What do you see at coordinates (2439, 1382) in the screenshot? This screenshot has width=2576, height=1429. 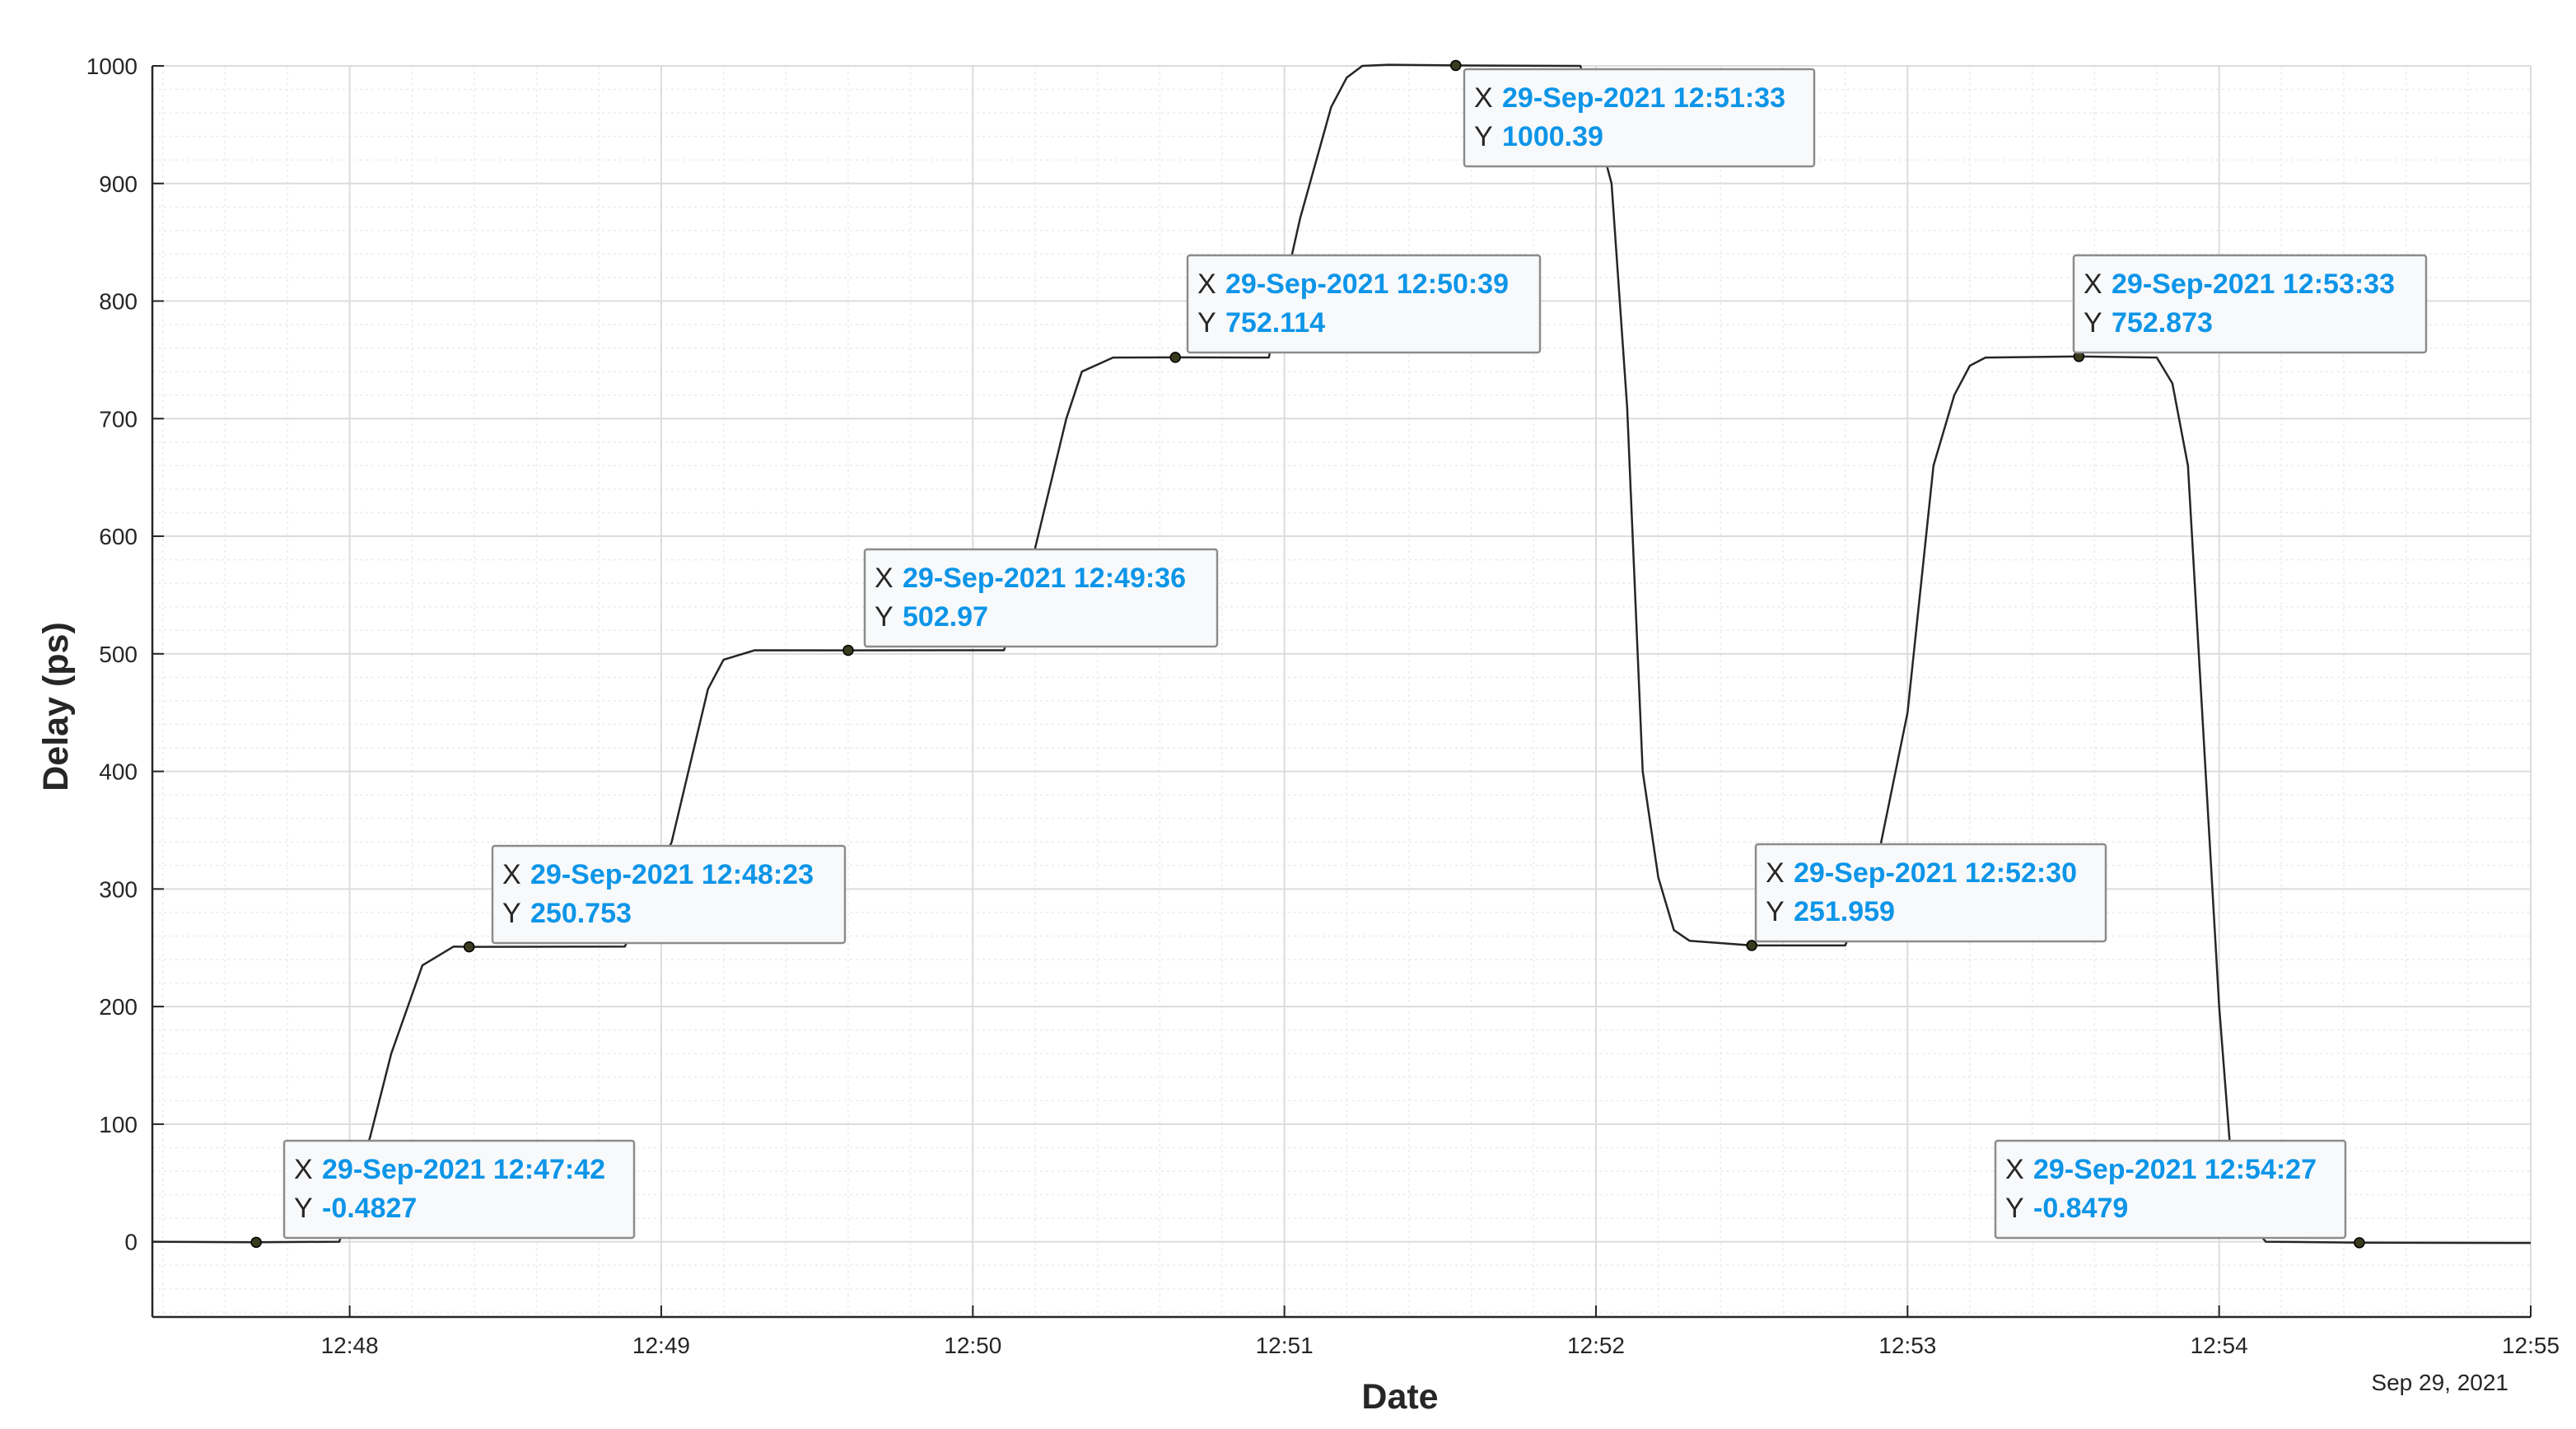 I see `x-date-label: Sep 29, 2021` at bounding box center [2439, 1382].